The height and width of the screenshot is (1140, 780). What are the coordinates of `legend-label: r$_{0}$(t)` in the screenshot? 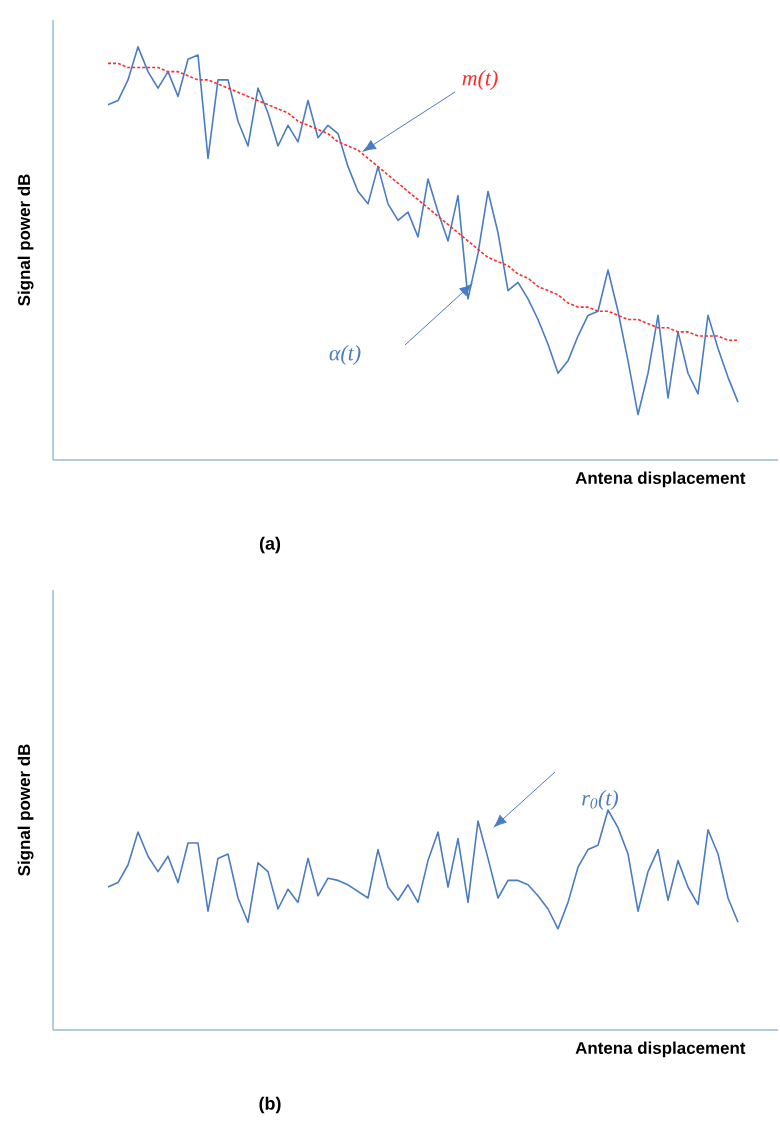 It's located at (600, 800).